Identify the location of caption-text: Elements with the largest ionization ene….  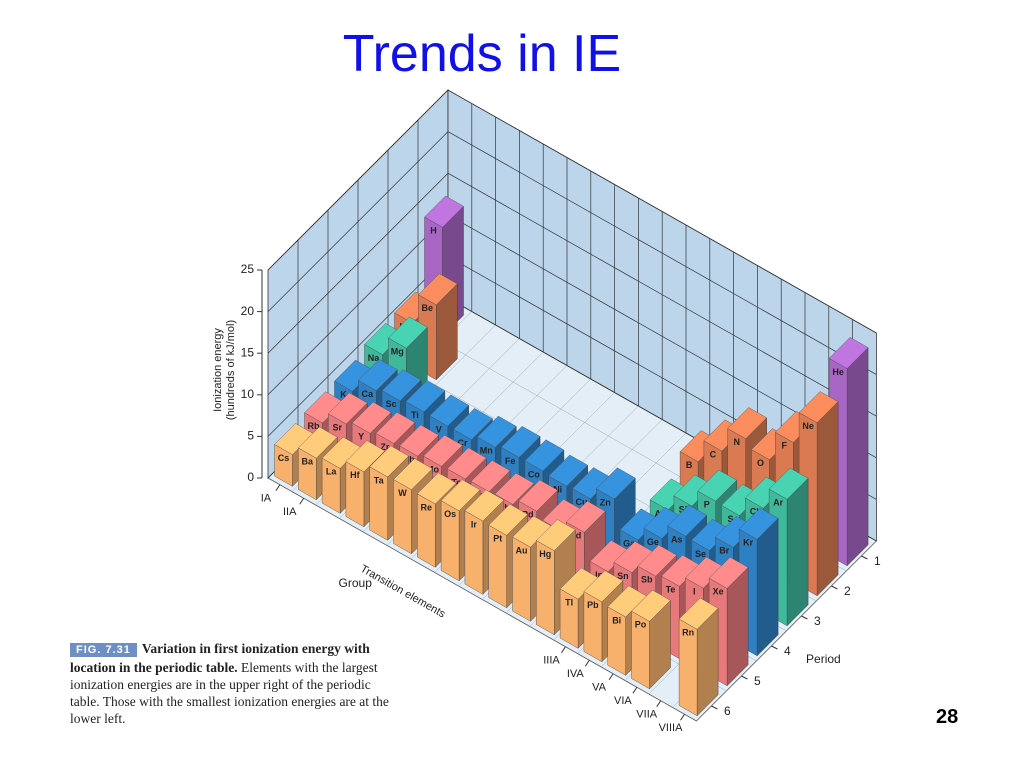
(229, 693).